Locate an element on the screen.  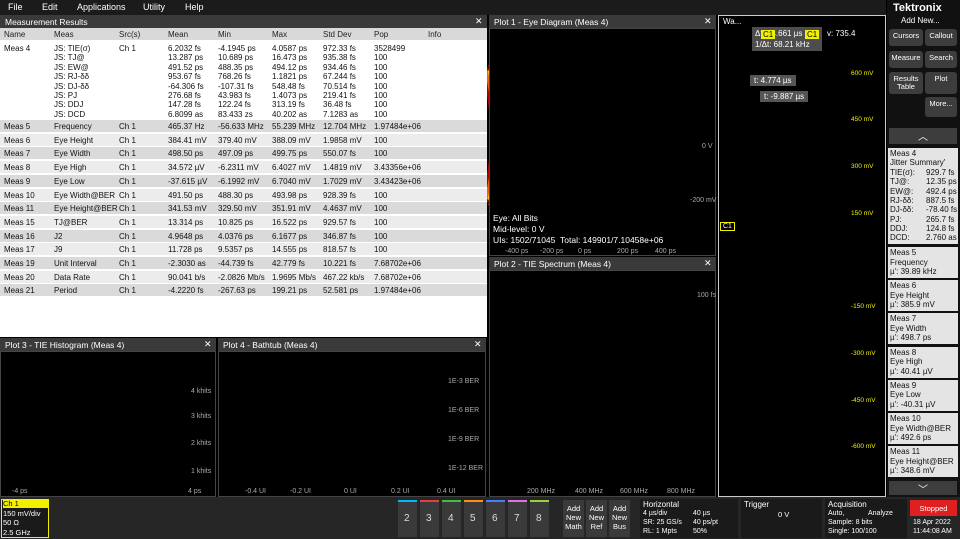
trigger-level: 0 V is located at coordinates (784, 514).